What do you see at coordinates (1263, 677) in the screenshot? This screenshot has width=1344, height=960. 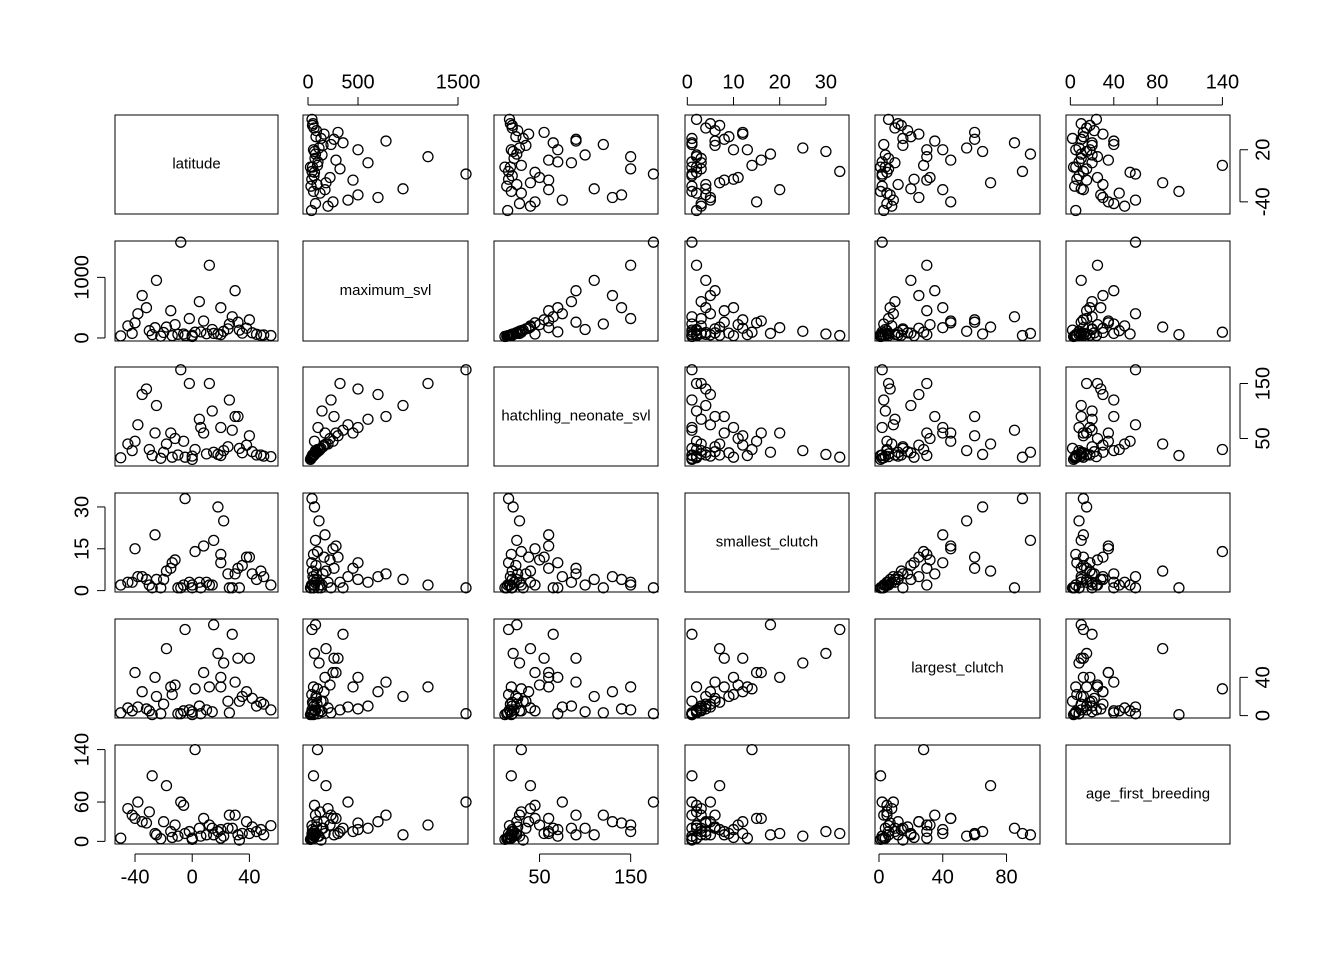 I see `y-tick-label: 40` at bounding box center [1263, 677].